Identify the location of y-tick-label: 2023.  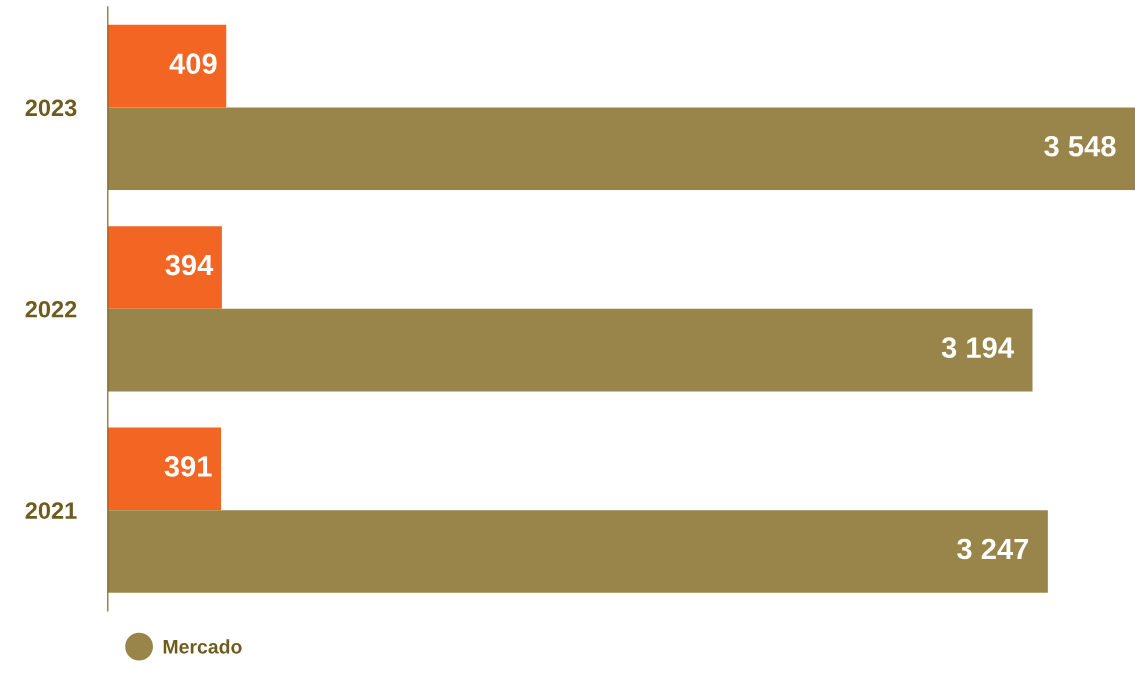
(51, 108).